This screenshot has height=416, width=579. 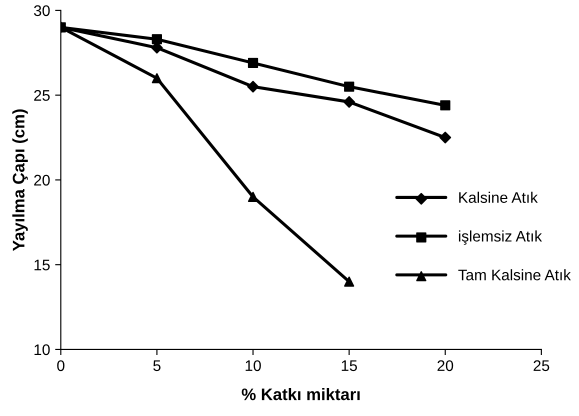 What do you see at coordinates (42, 10) in the screenshot?
I see `y-tick-label: 30` at bounding box center [42, 10].